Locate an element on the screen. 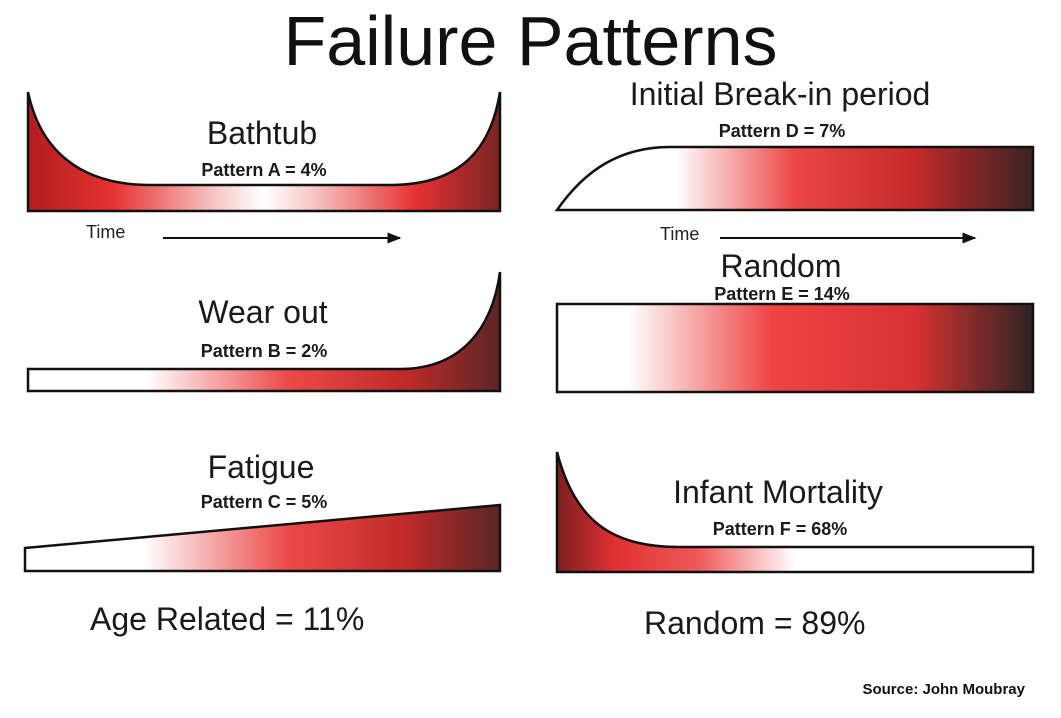 Image resolution: width=1061 pixels, height=718 pixels. pattern-f-name: Infant Mortality is located at coordinates (778, 492).